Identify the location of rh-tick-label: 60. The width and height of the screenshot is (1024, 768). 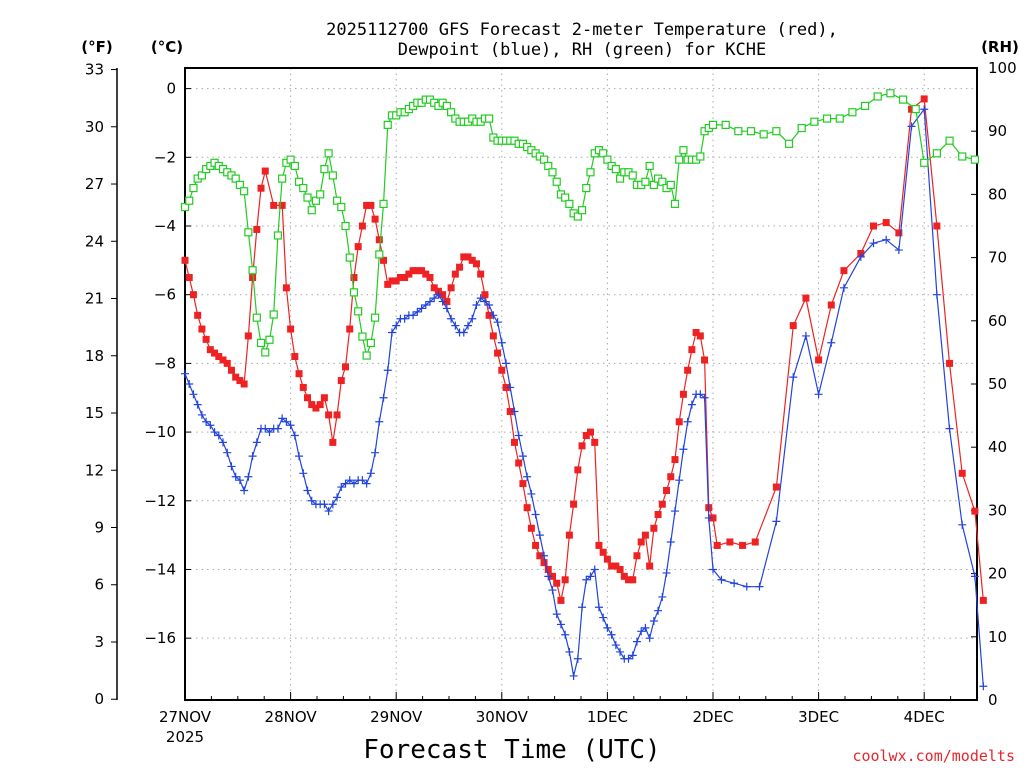
(997, 321).